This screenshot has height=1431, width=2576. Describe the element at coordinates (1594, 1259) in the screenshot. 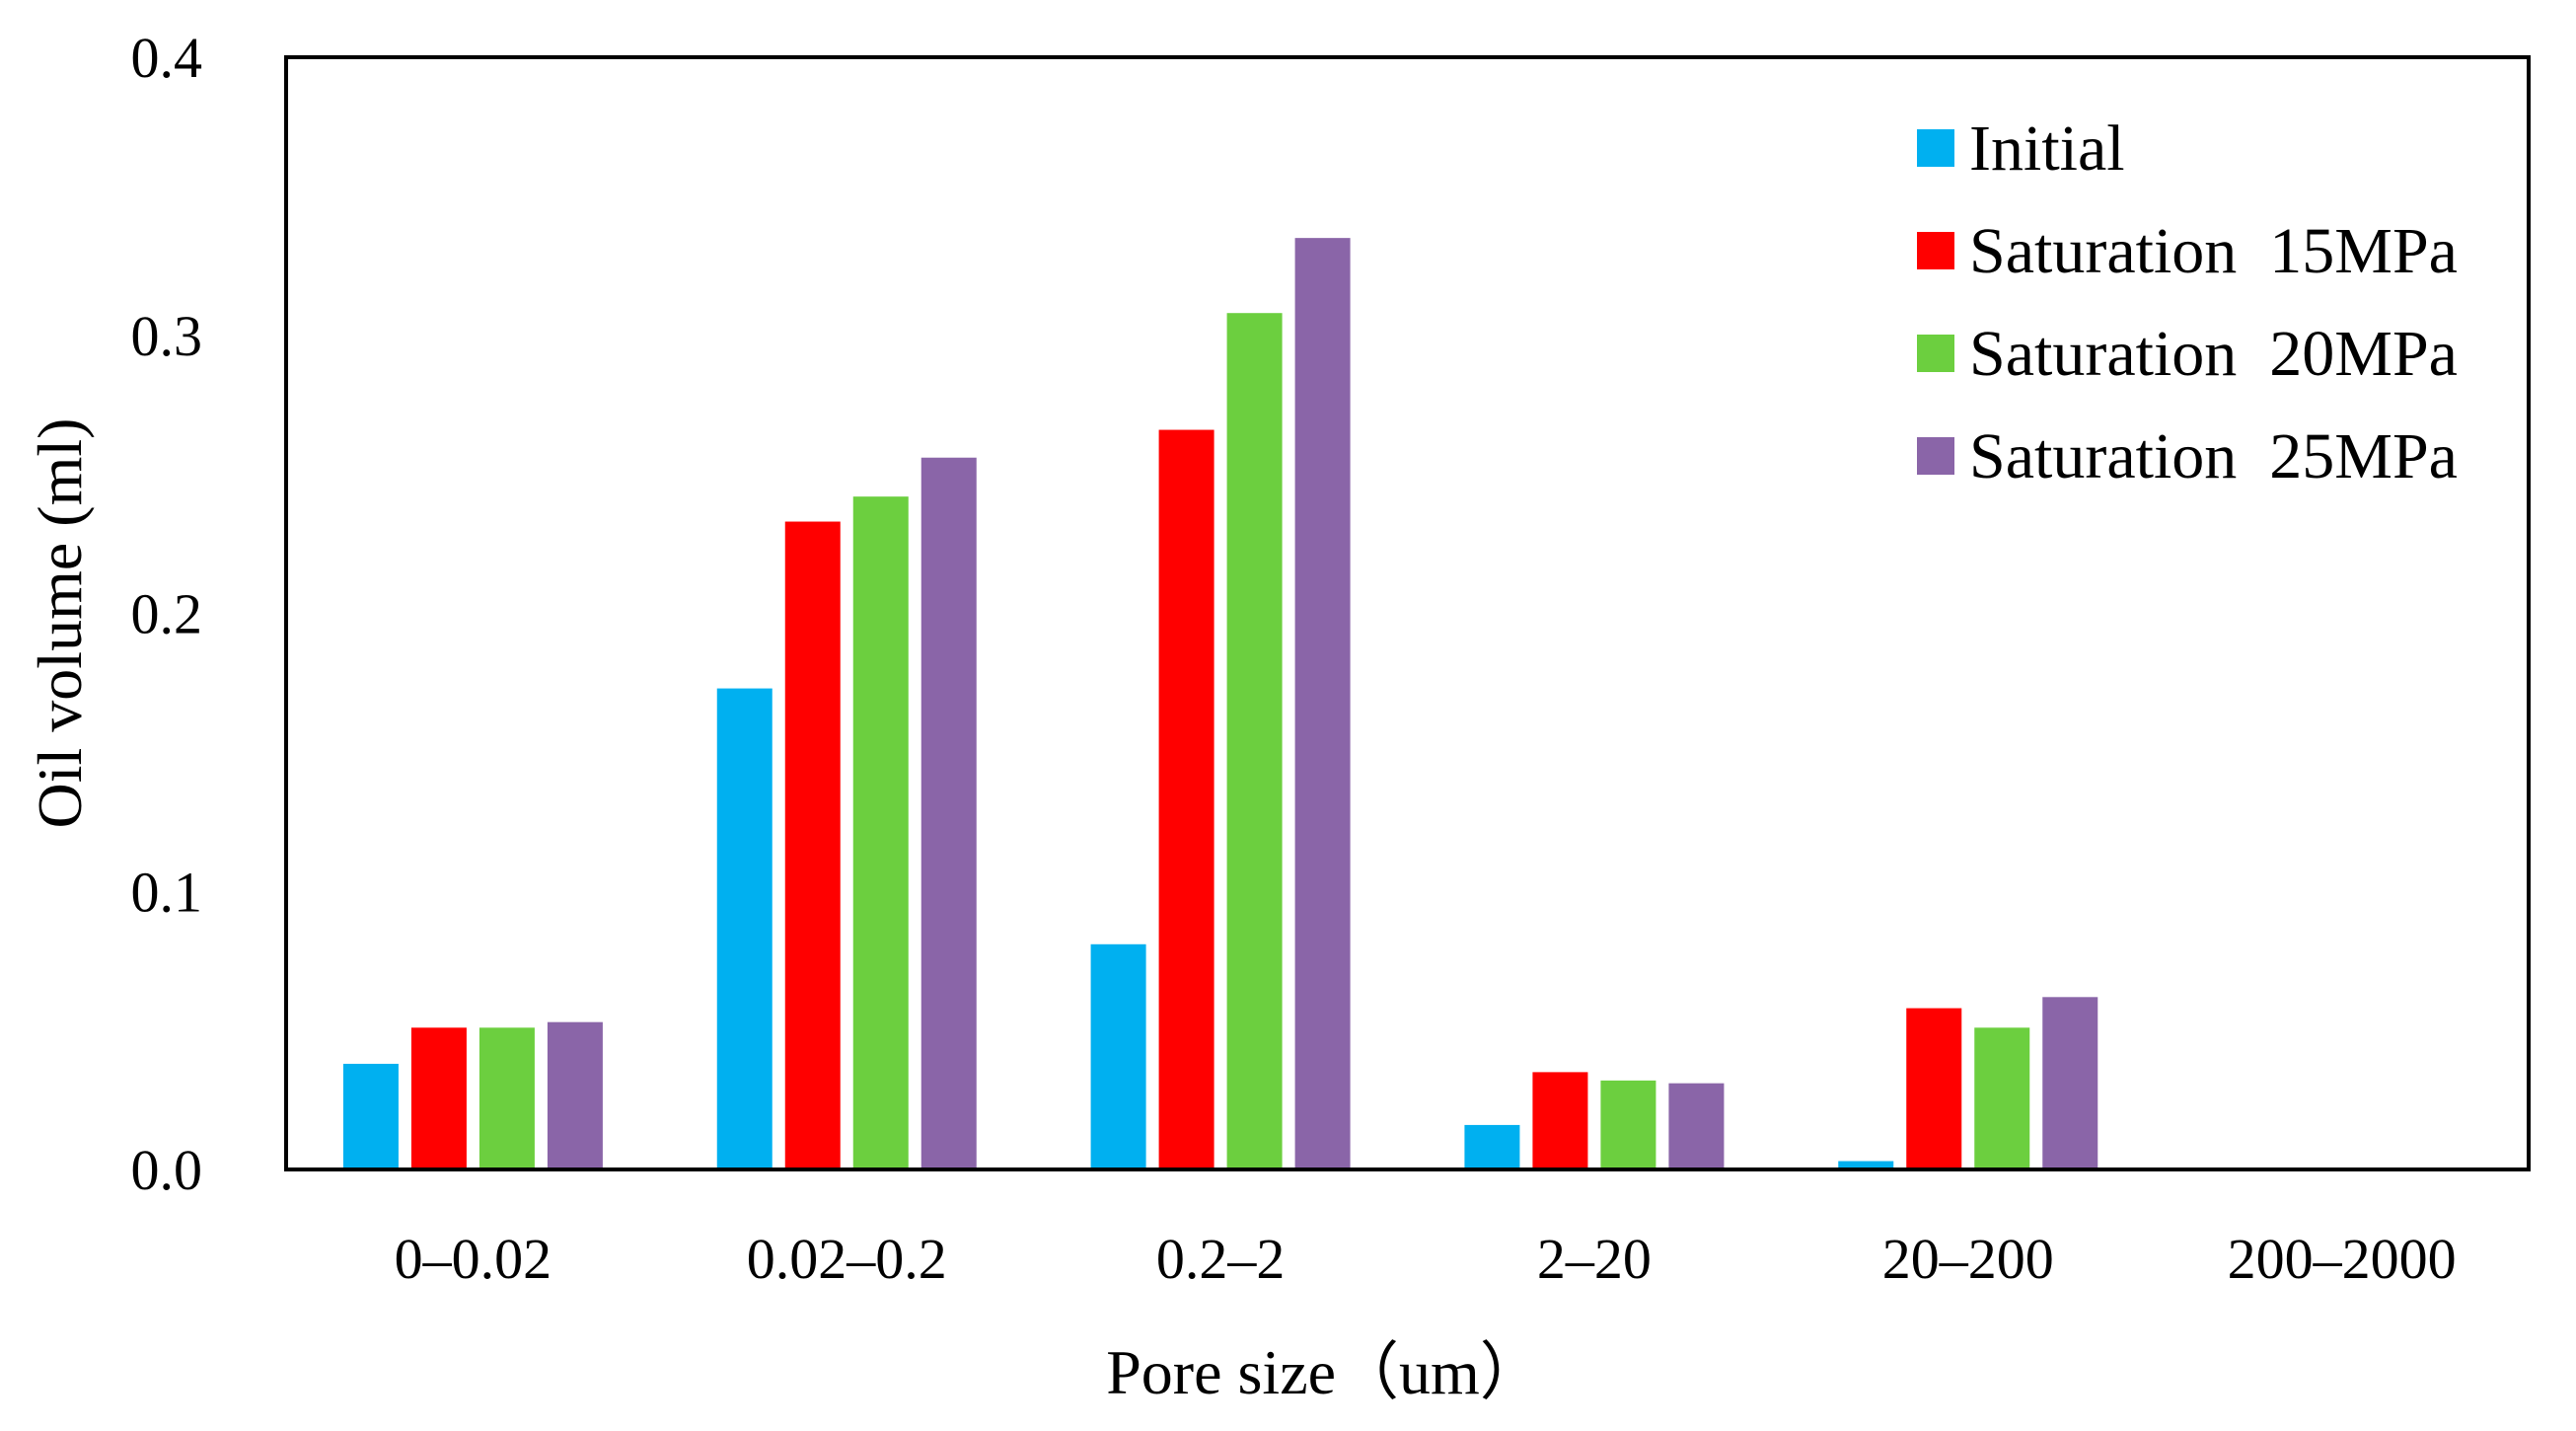

I see `x-category-label: 2–20` at that location.